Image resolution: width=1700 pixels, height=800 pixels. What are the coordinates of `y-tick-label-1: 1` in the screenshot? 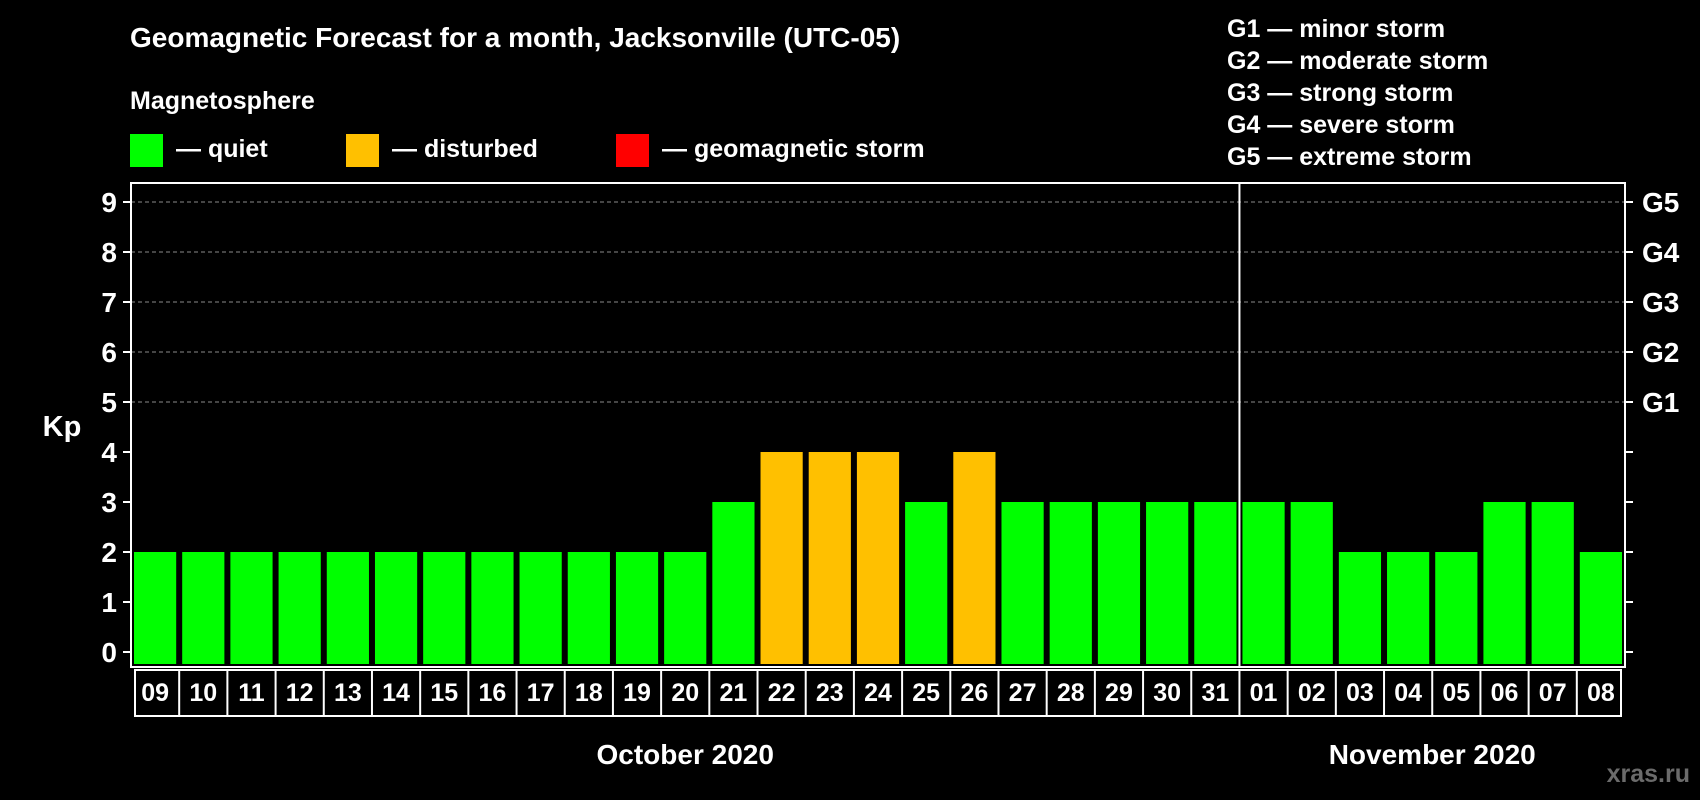 It's located at (109, 602).